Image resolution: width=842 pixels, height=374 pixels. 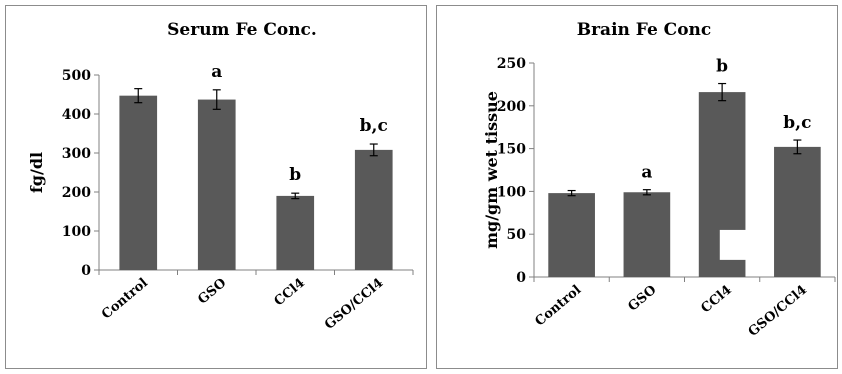 What do you see at coordinates (517, 235) in the screenshot?
I see `y-tick-label: 50` at bounding box center [517, 235].